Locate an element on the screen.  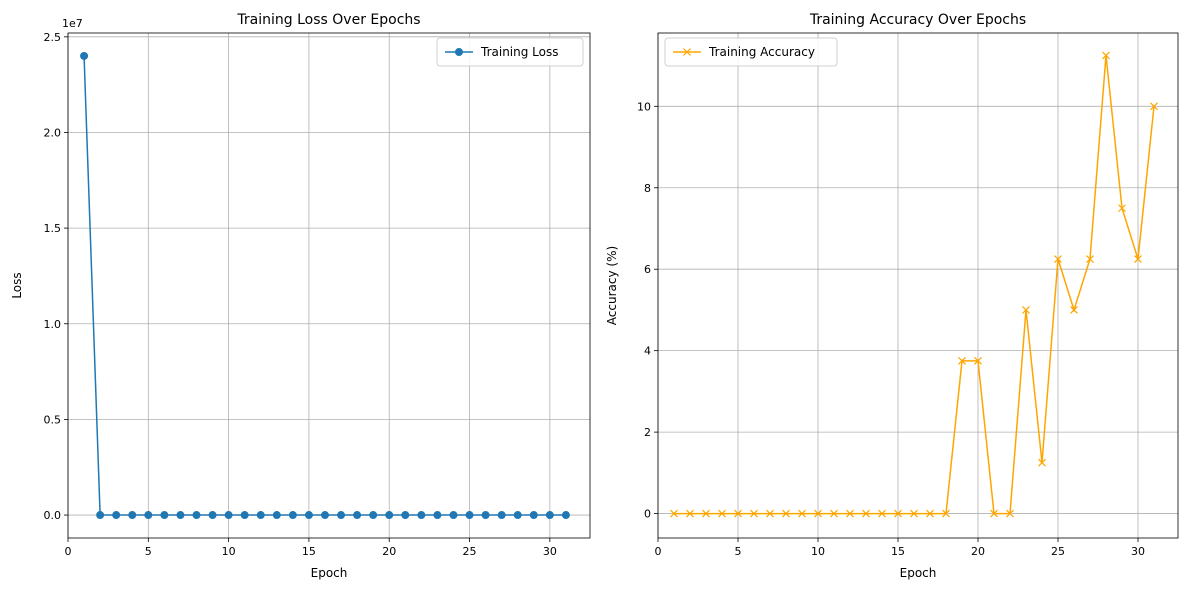
y-tick-label: 2.5 is located at coordinates (53, 37).